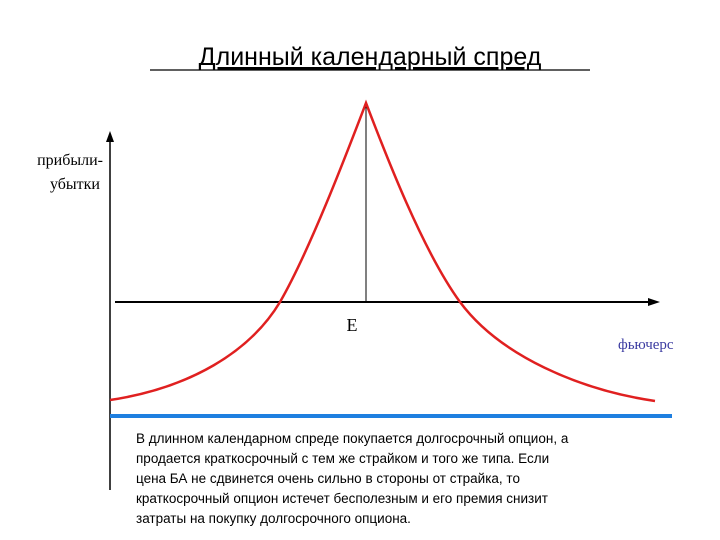  Describe the element at coordinates (370, 57) in the screenshot. I see `title: Длинный календарный спред` at that location.